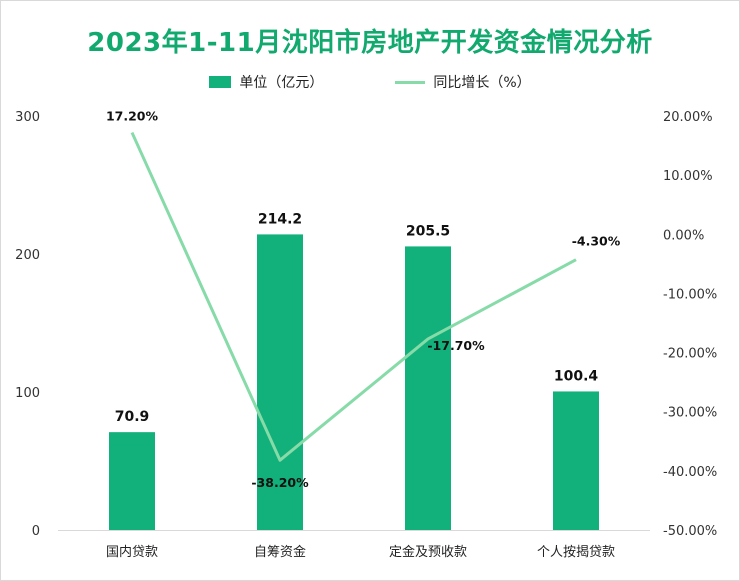 This screenshot has height=581, width=740. What do you see at coordinates (596, 241) in the screenshot?
I see `line-value-label: -4.30%` at bounding box center [596, 241].